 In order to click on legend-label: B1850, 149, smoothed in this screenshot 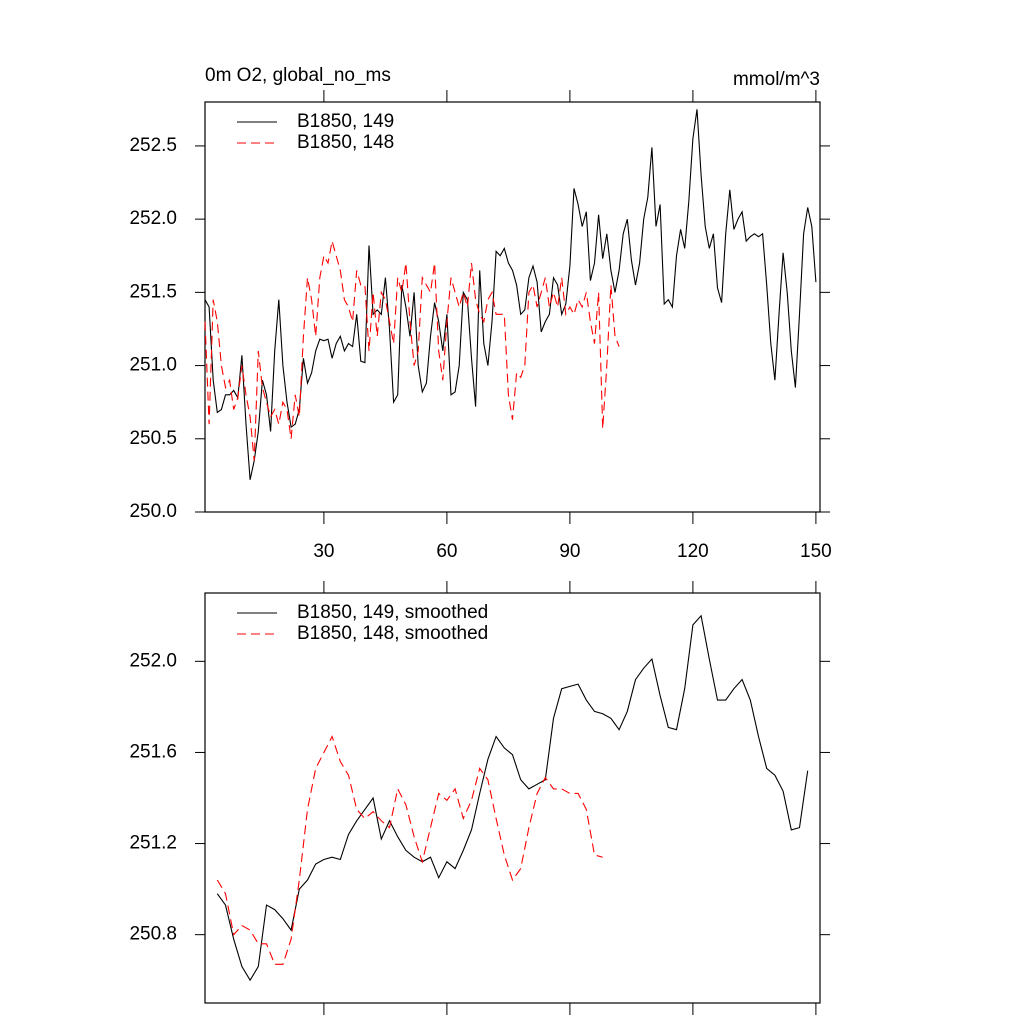, I will do `click(392, 612)`.